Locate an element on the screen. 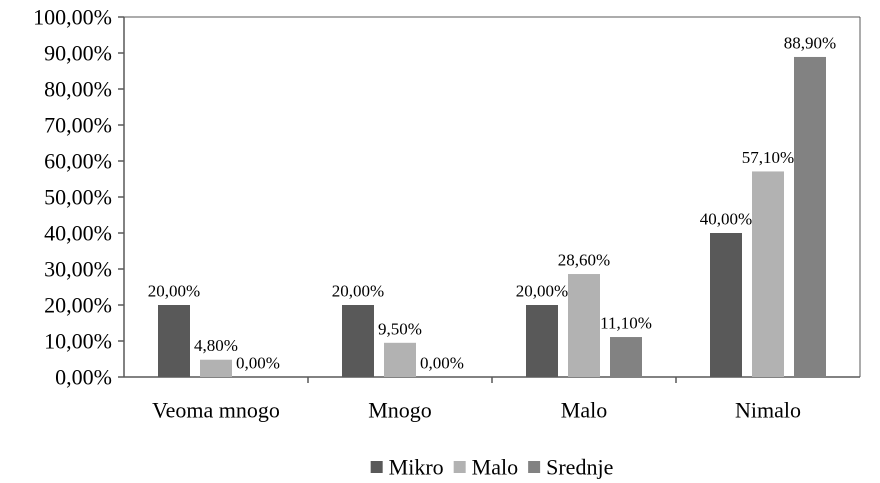 This screenshot has height=483, width=880. y-tick-label: 10,00% is located at coordinates (78, 341).